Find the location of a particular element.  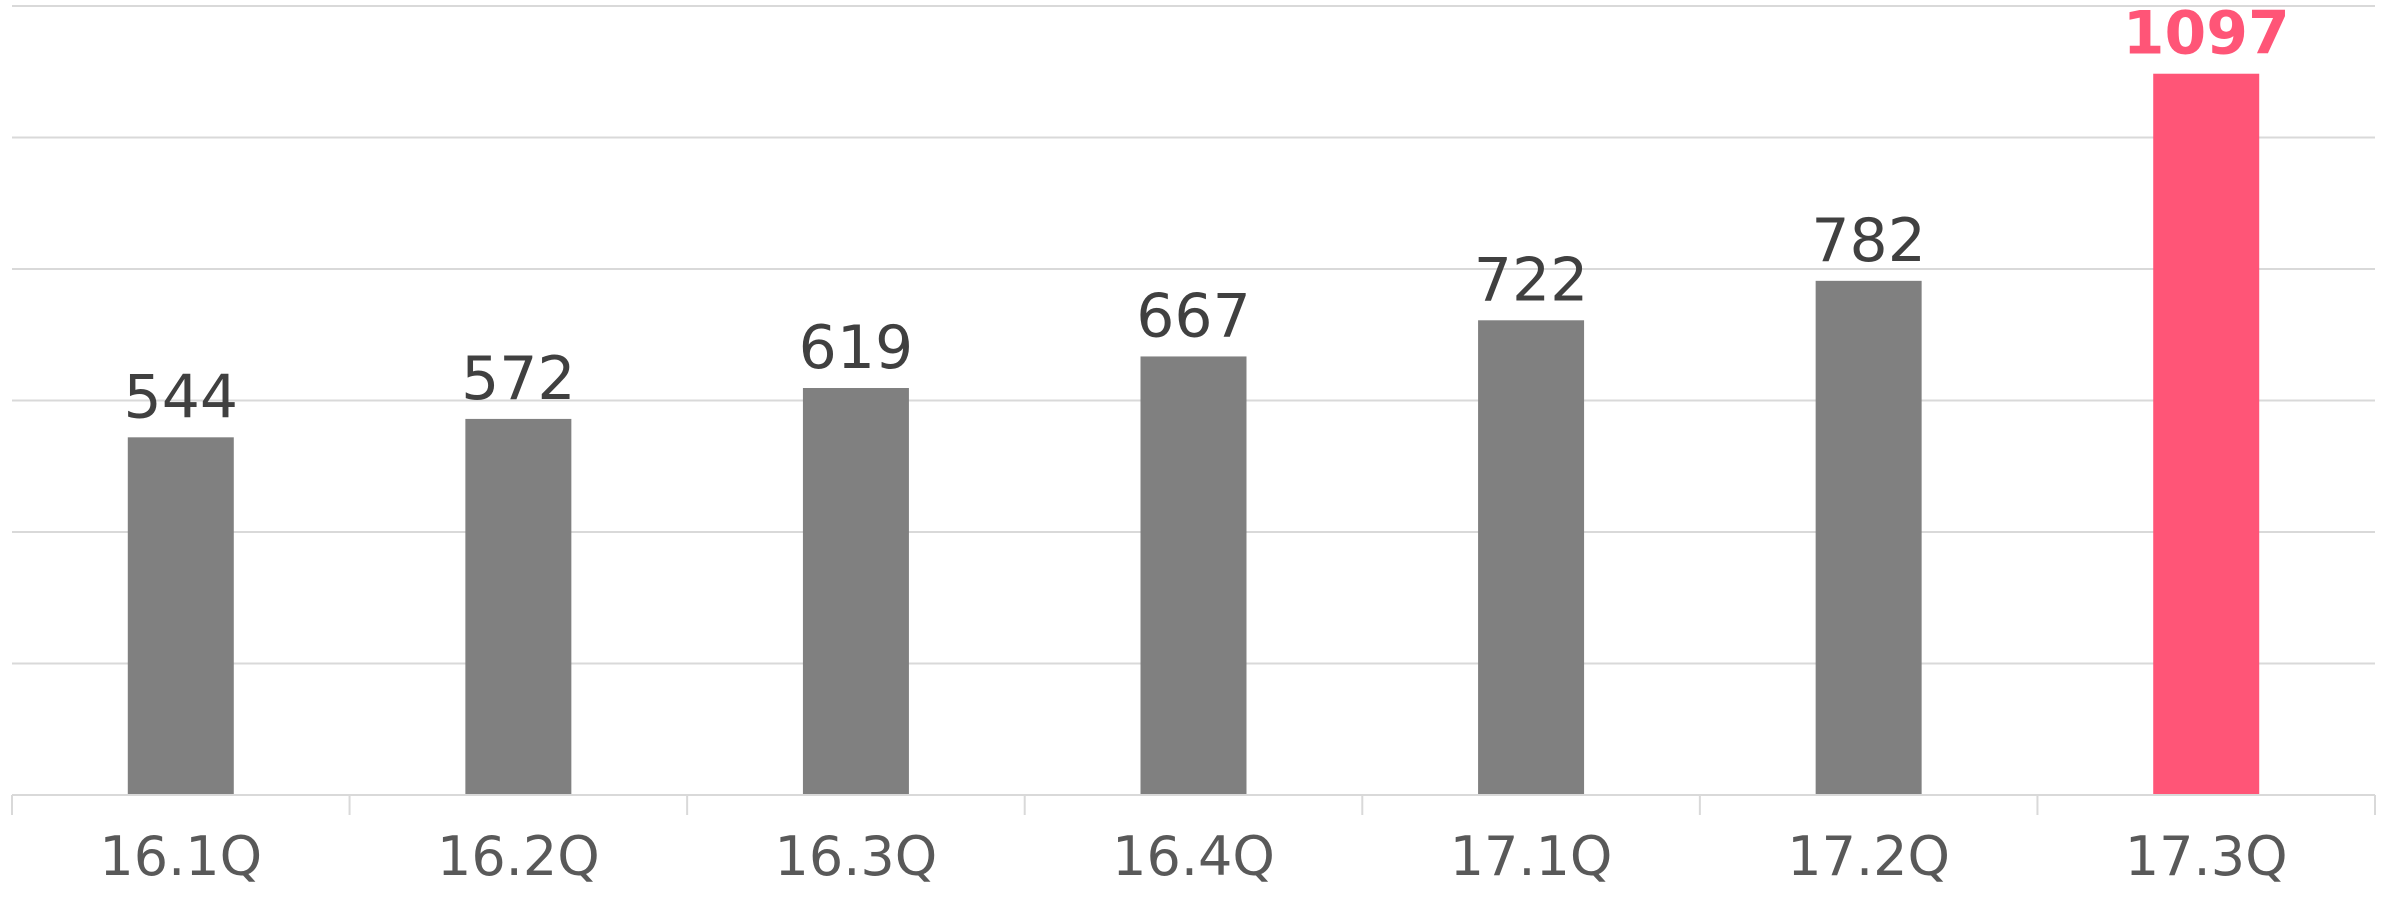

x-tick-label: 16.2Q is located at coordinates (518, 856).